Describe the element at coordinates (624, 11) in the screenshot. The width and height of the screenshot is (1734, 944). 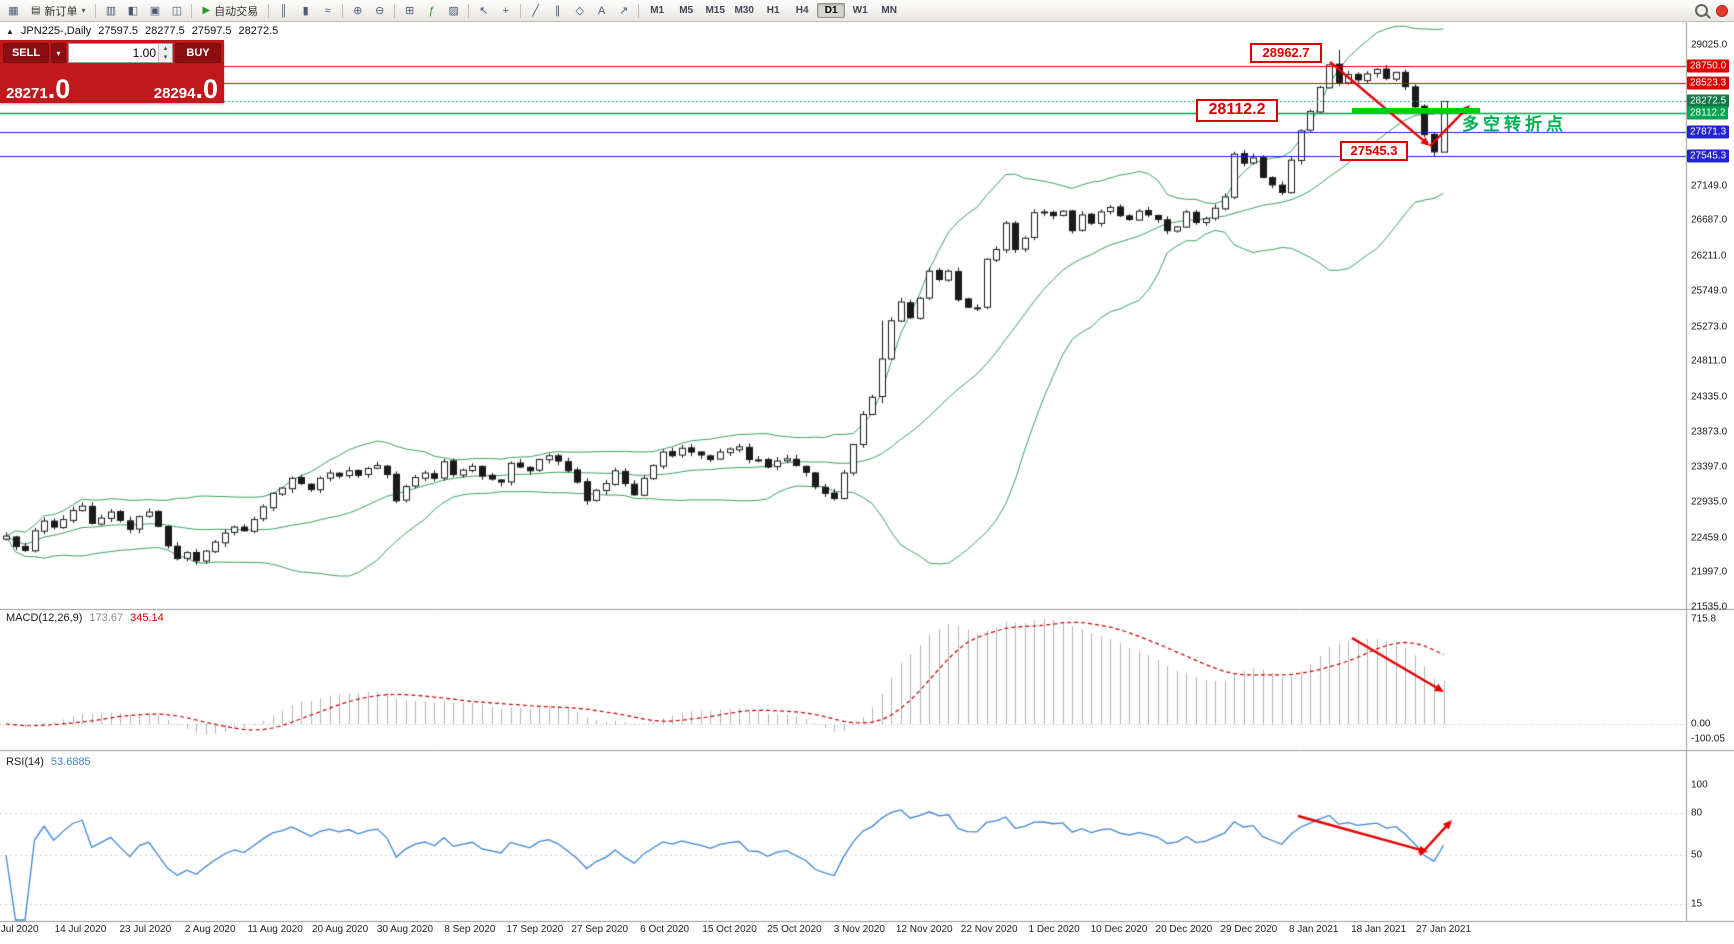
I see `arrow-tool-icon: ↗` at that location.